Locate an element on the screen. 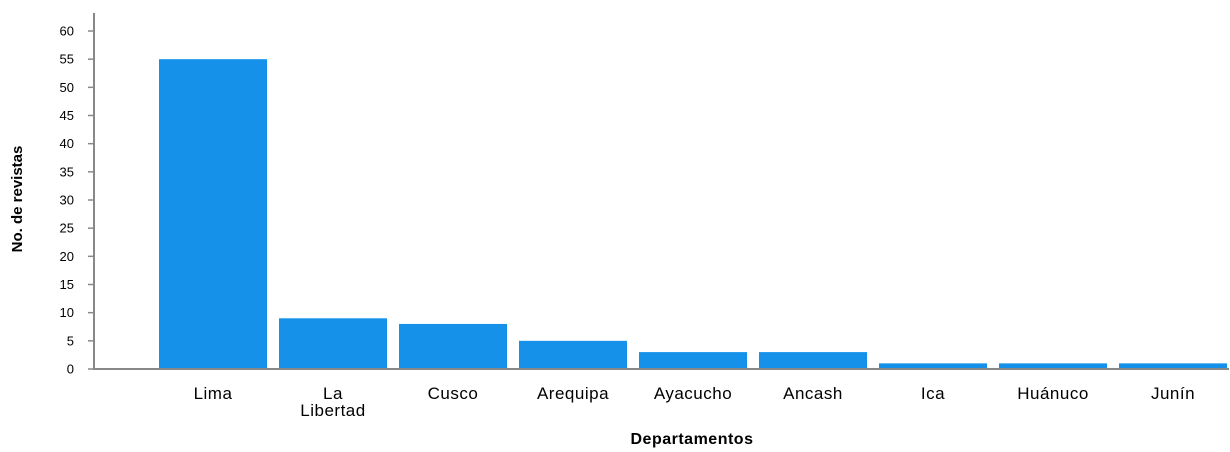 This screenshot has height=452, width=1230. x-tick-label: Ancash is located at coordinates (813, 393).